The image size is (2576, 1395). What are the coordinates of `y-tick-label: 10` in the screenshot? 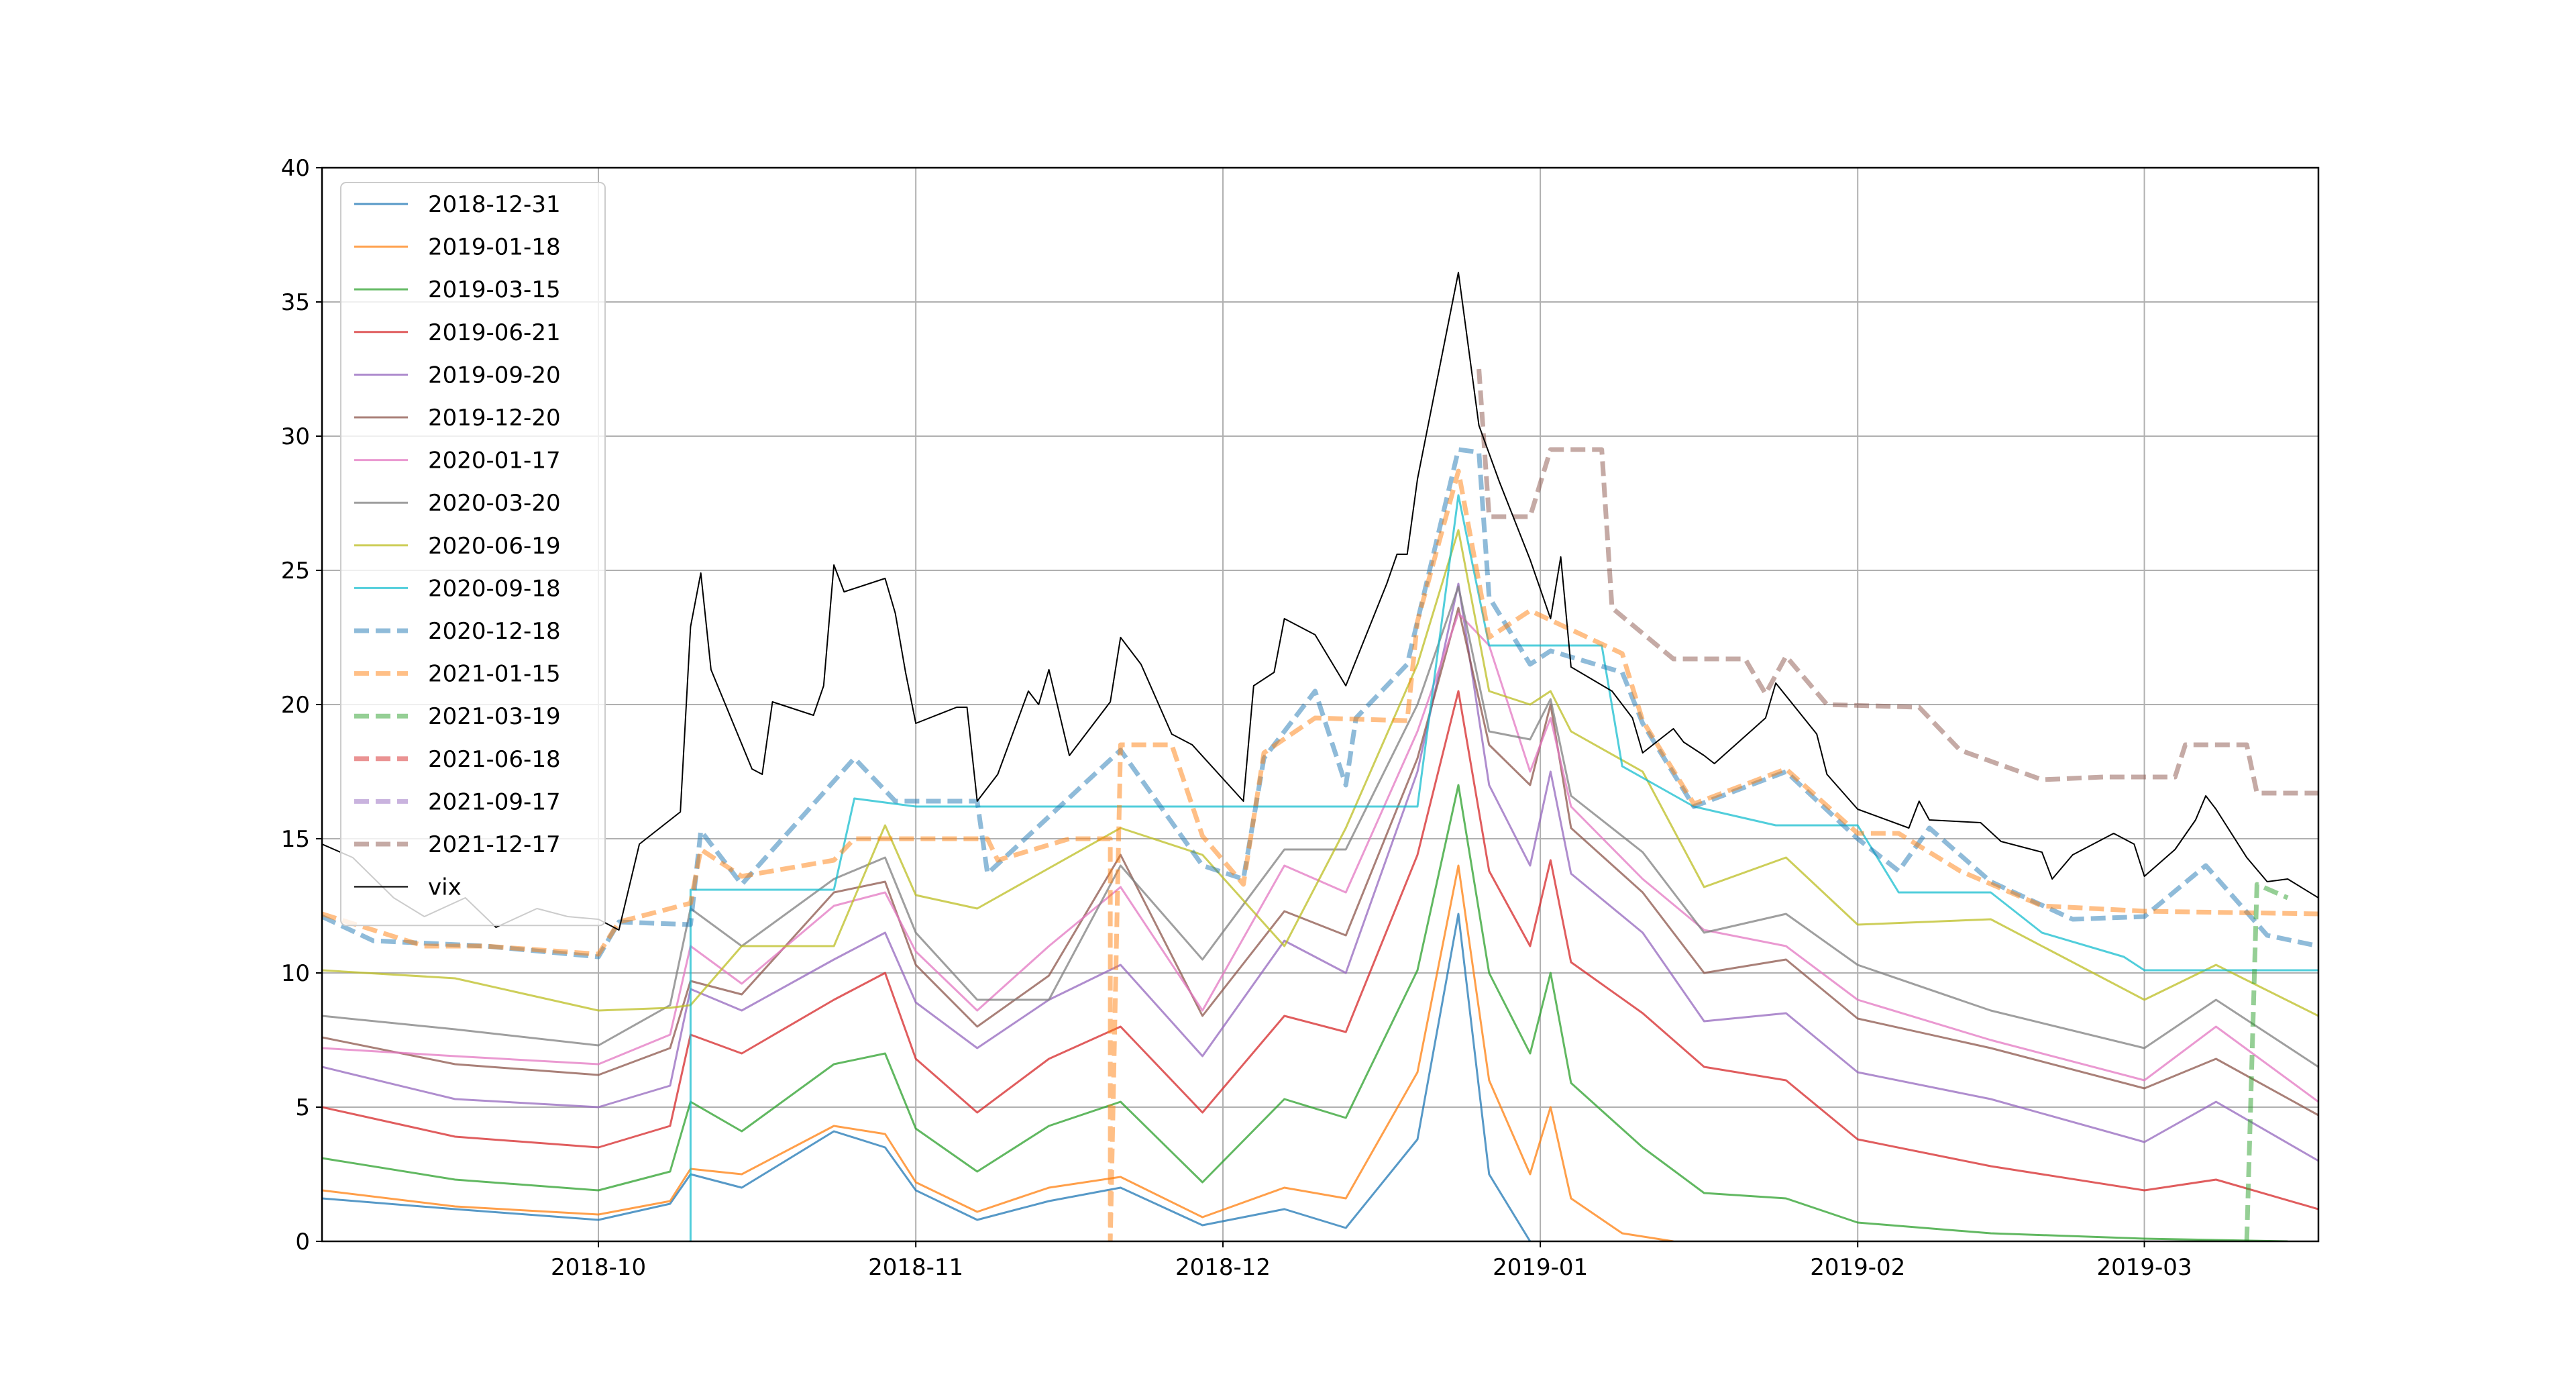 It's located at (295, 973).